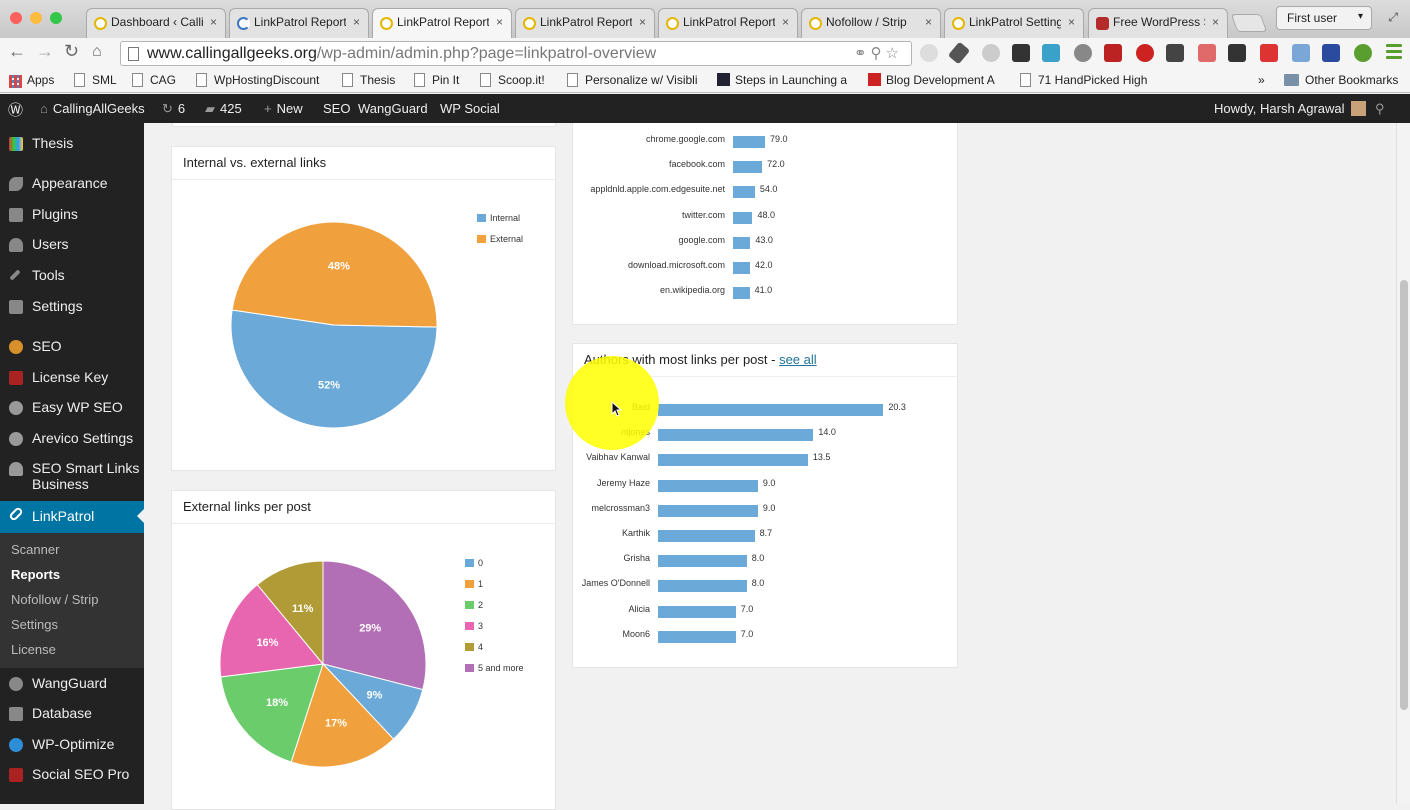  I want to click on bookmark-apps: Apps, so click(31, 80).